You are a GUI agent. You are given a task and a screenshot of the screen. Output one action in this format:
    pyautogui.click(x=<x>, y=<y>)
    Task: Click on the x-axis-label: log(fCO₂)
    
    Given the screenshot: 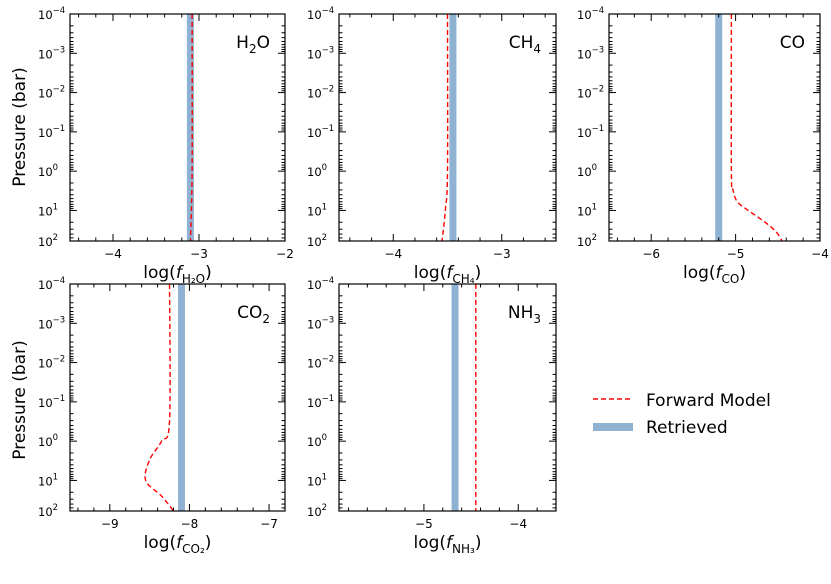 What is the action you would take?
    pyautogui.click(x=178, y=544)
    